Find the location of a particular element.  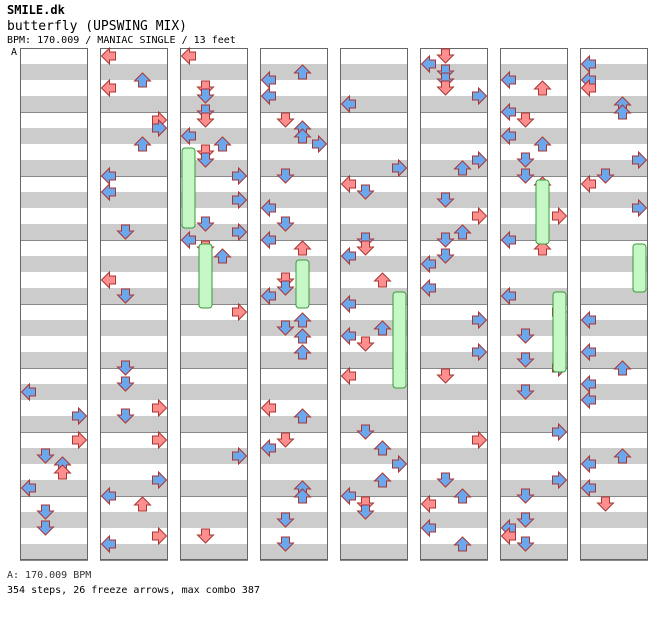

site-name: SMILE.dk is located at coordinates (36, 10).